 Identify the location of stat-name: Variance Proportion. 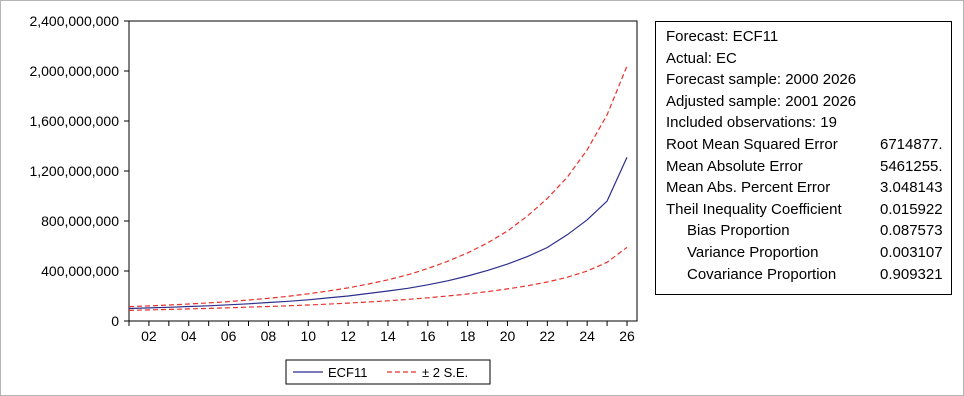
(753, 252).